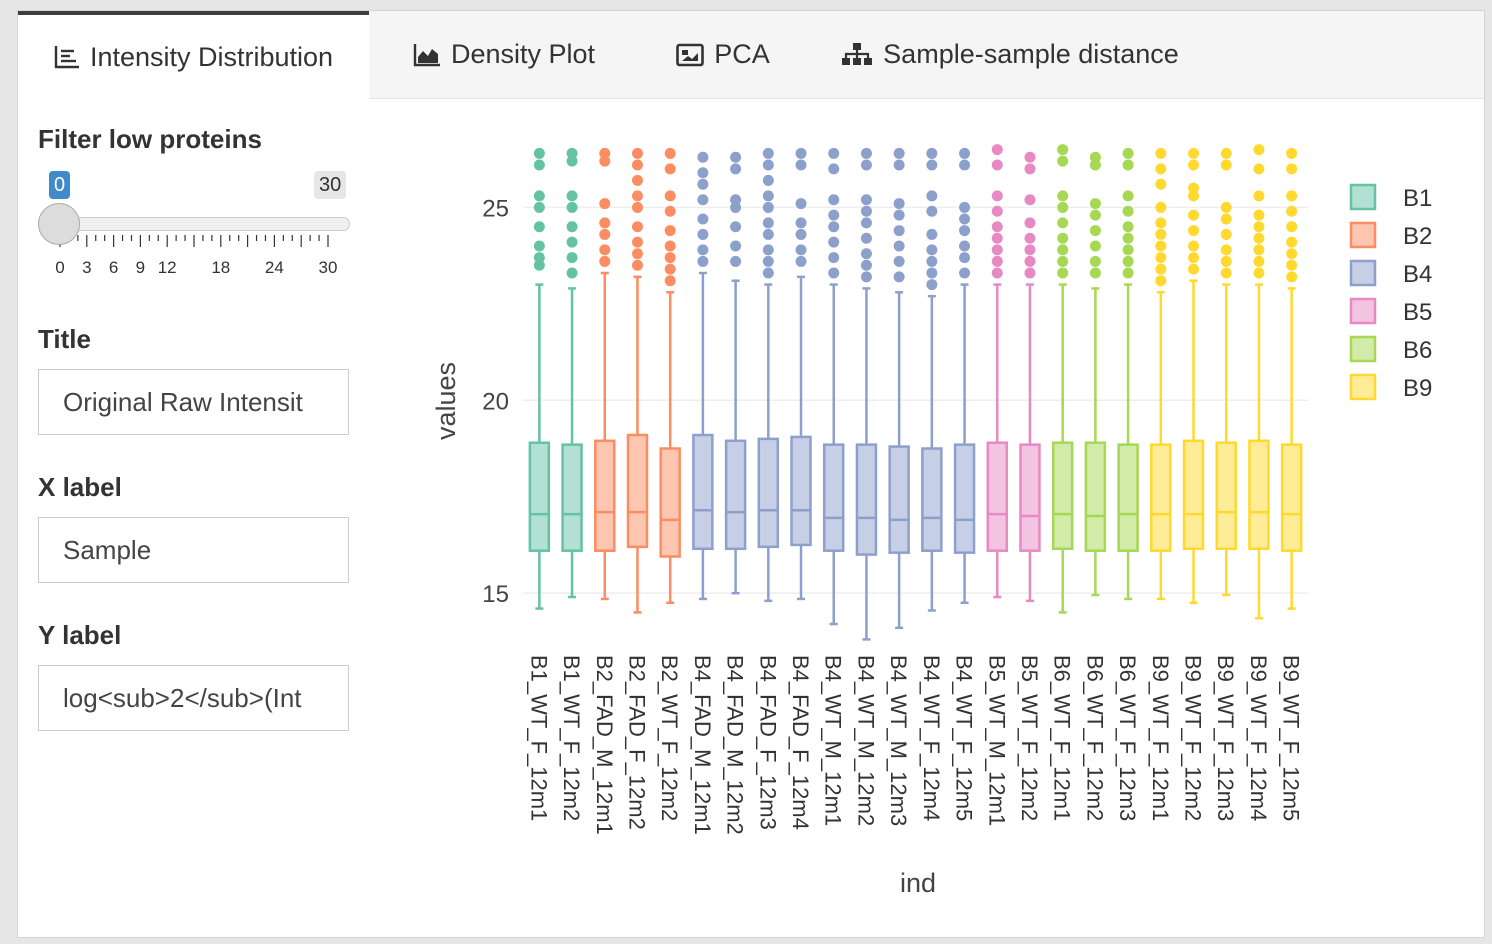 The image size is (1492, 944). Describe the element at coordinates (523, 54) in the screenshot. I see `tab-label: Density Plot` at that location.